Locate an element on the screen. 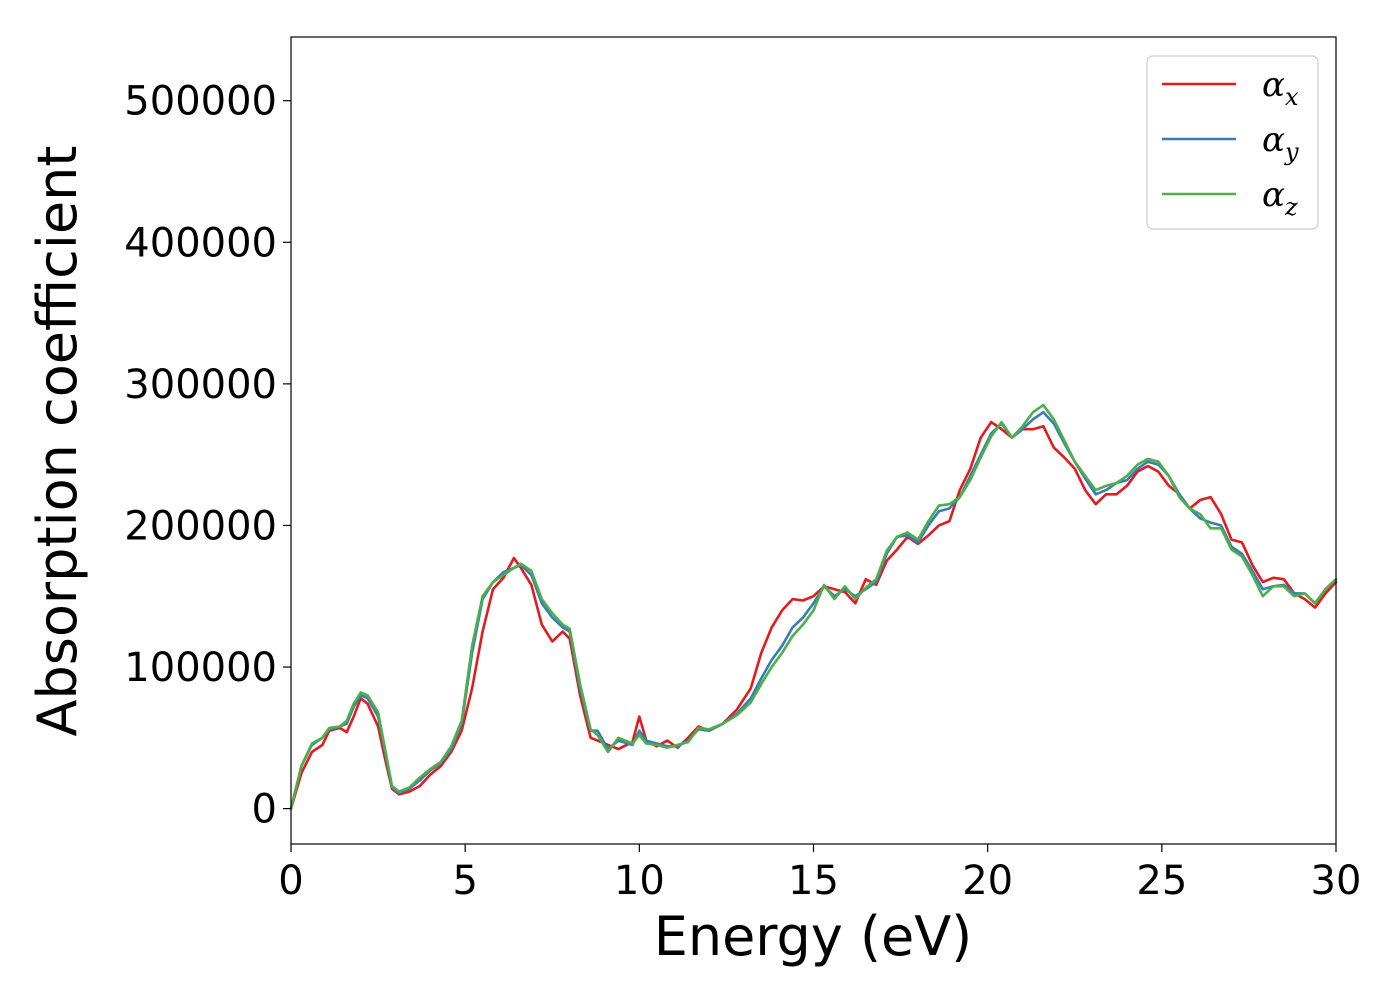  x-tick-label: 30 is located at coordinates (1336, 881).